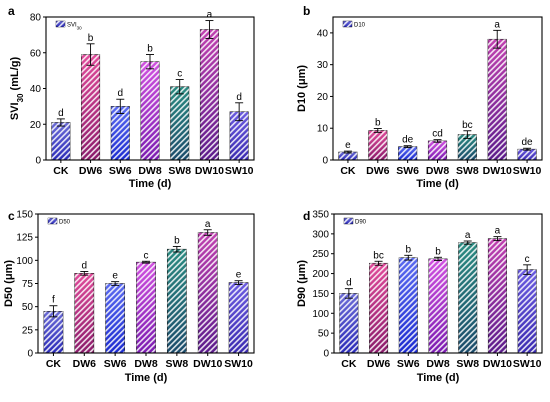 The image size is (550, 402). Describe the element at coordinates (323, 65) in the screenshot. I see `y-tick-label: 30` at that location.